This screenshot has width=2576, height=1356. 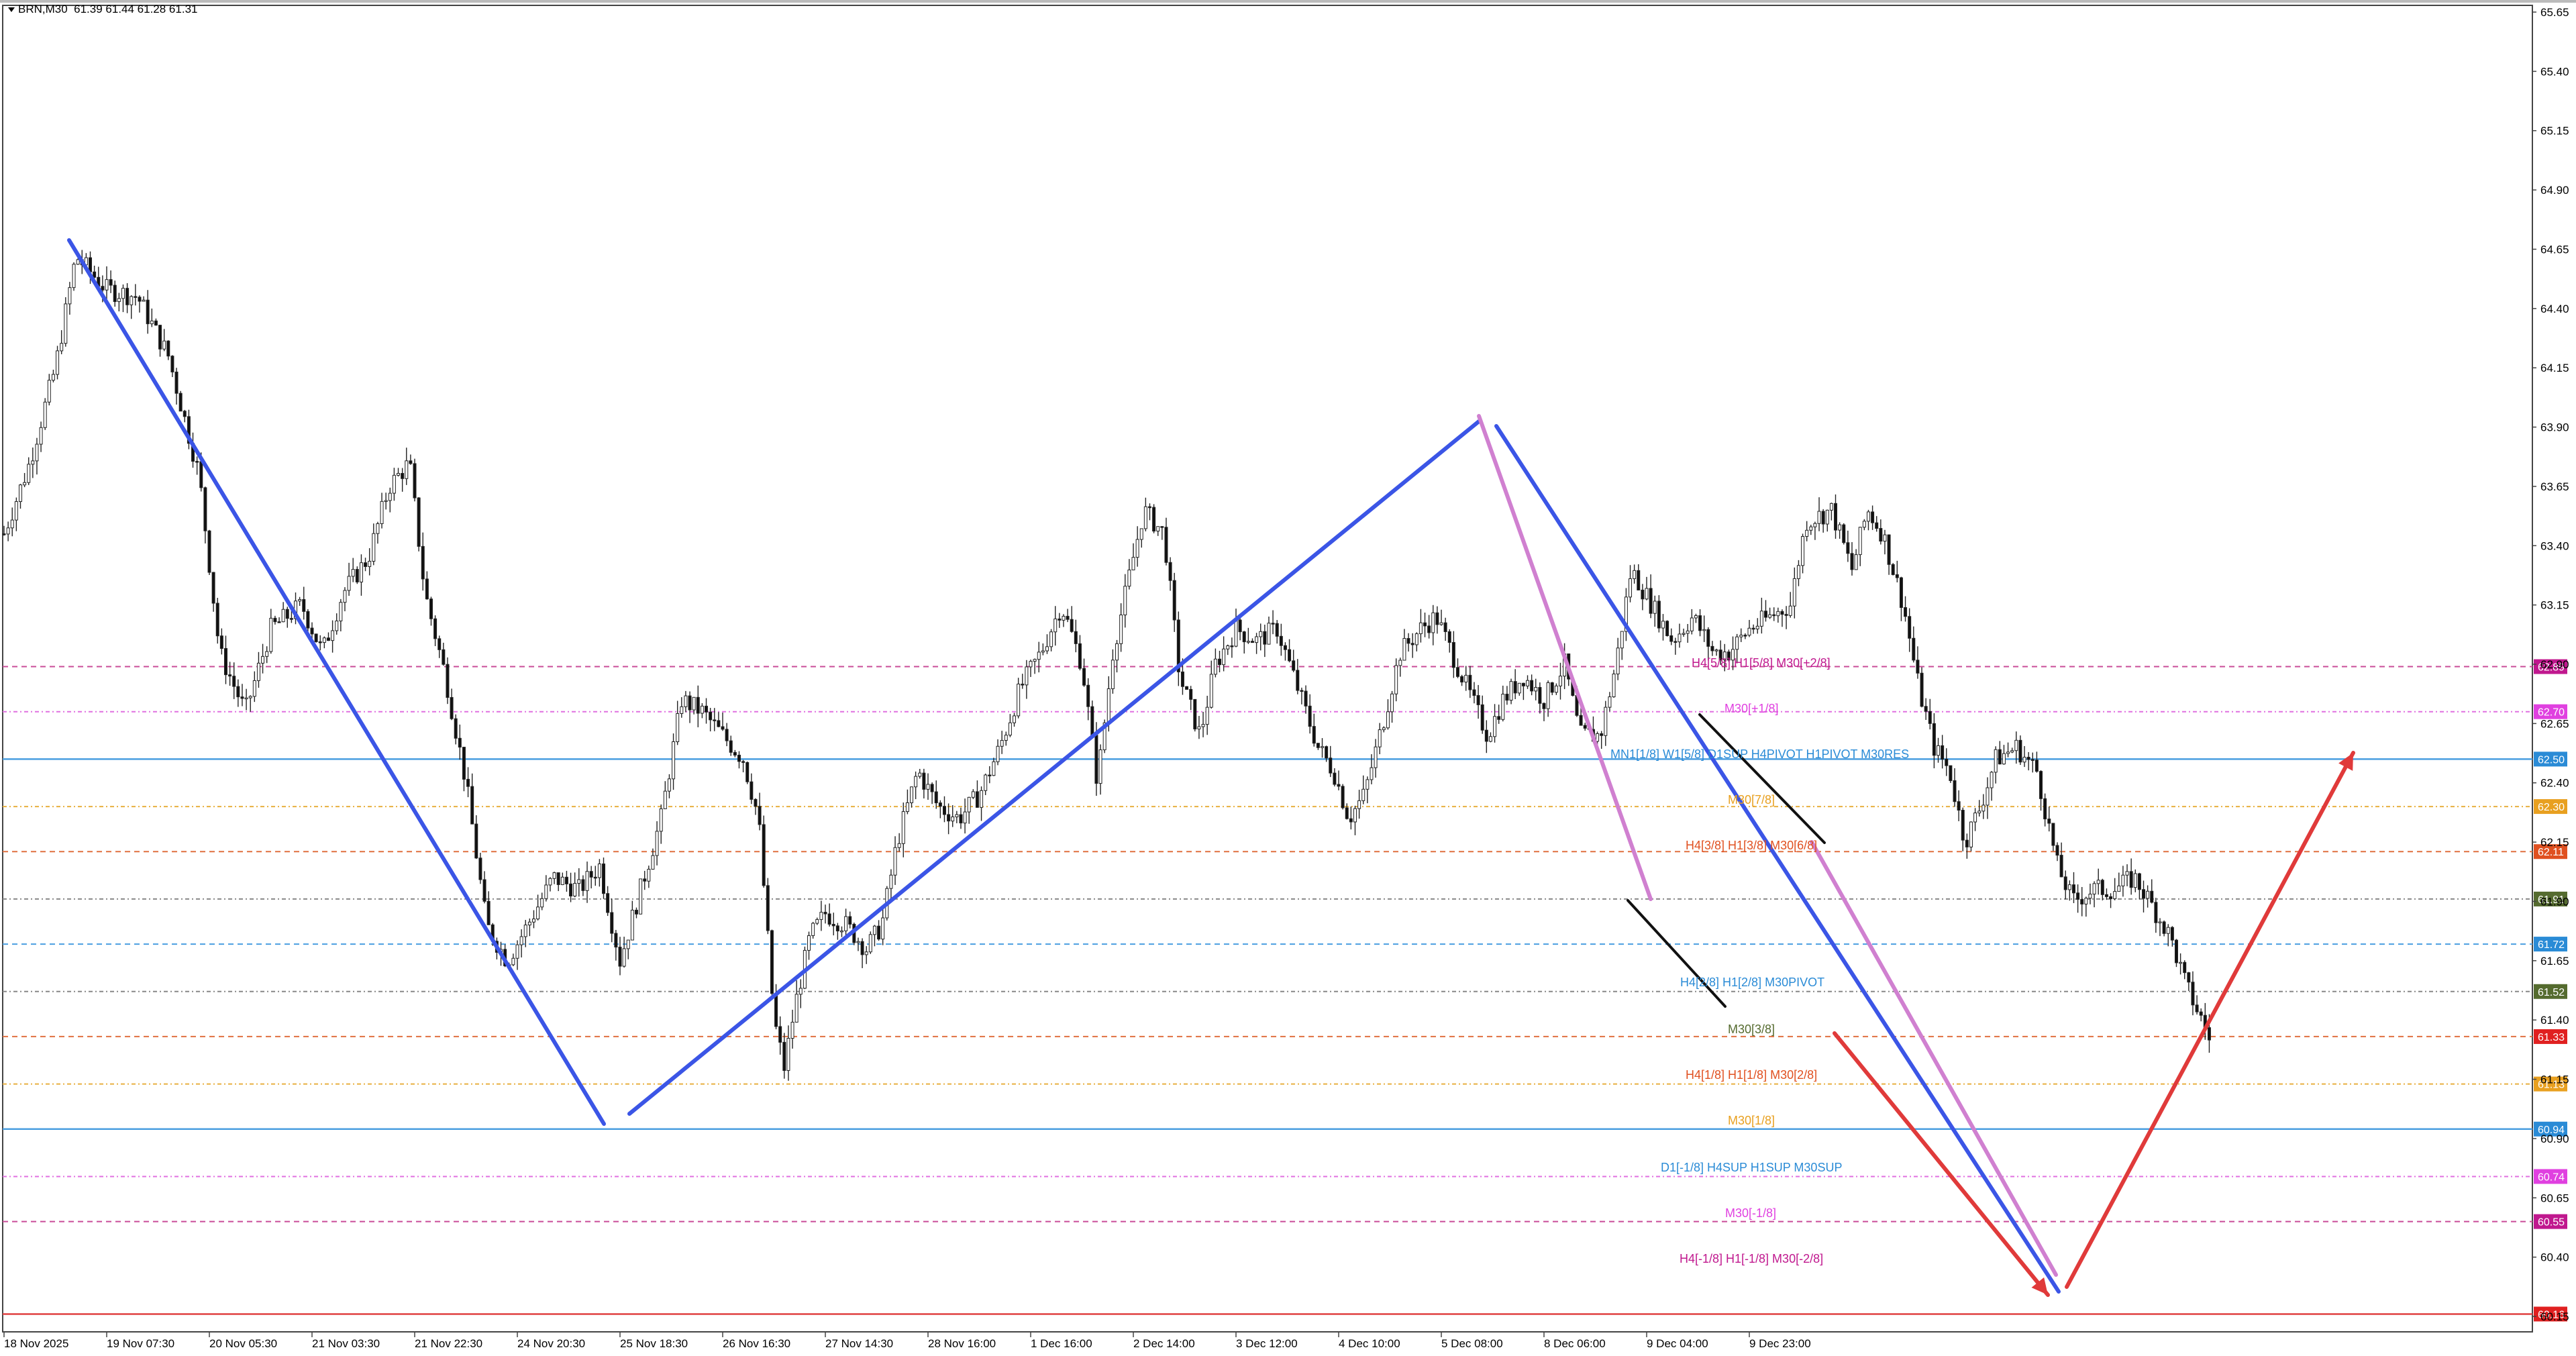 I want to click on level-label: M30[+1/8], so click(x=1751, y=708).